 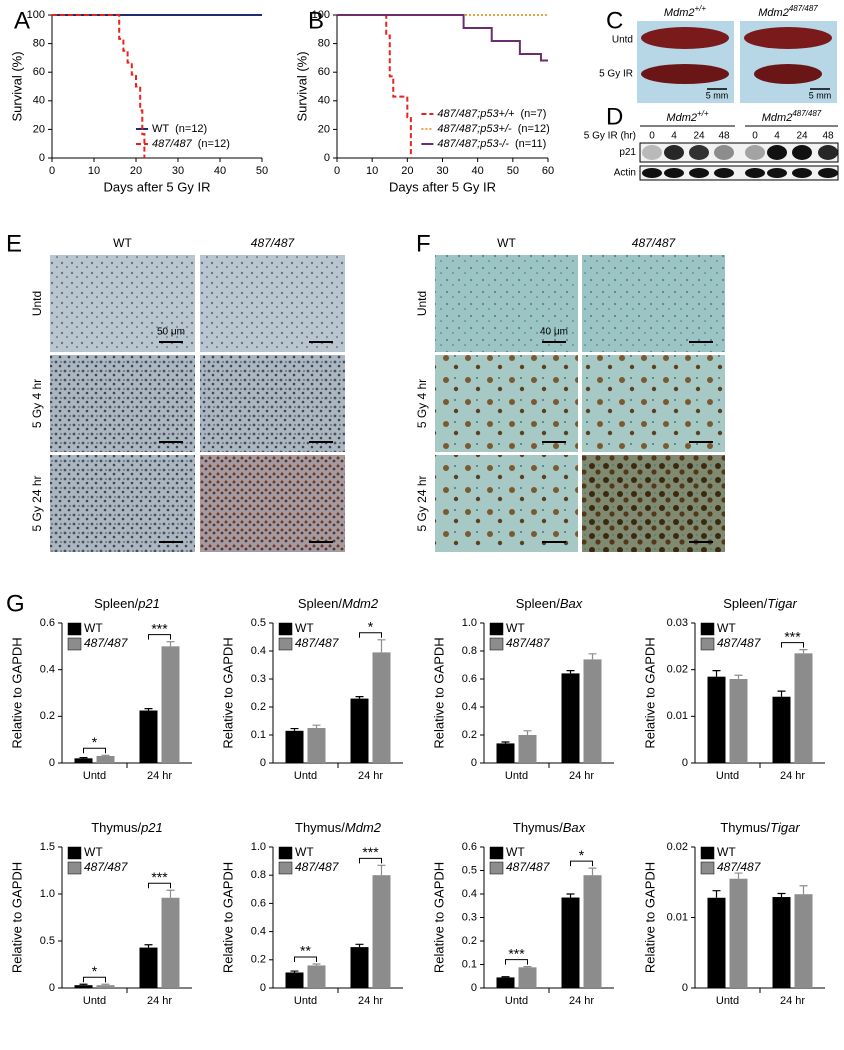 I want to click on column-label: 487/487, so click(x=273, y=243).